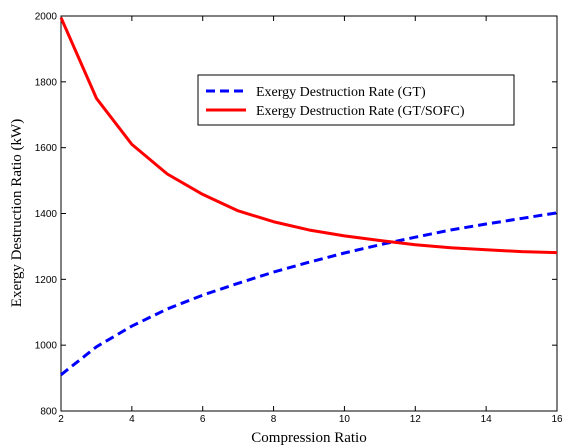 Image resolution: width=562 pixels, height=445 pixels. What do you see at coordinates (46, 346) in the screenshot?
I see `y-tick-label: 1000` at bounding box center [46, 346].